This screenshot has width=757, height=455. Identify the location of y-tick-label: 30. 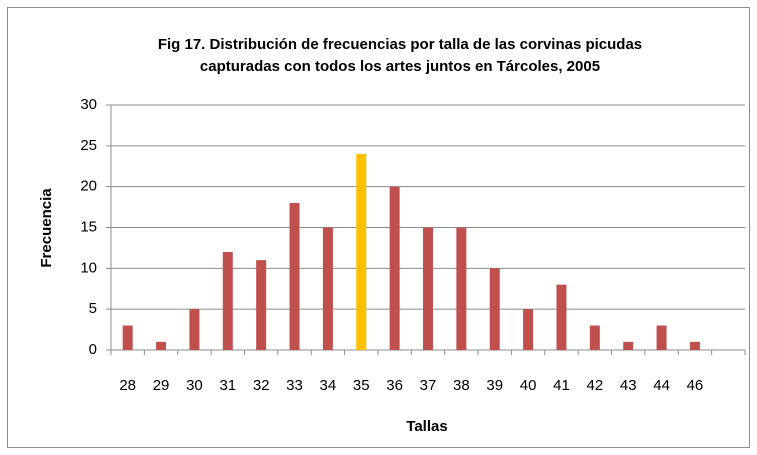
(88, 104).